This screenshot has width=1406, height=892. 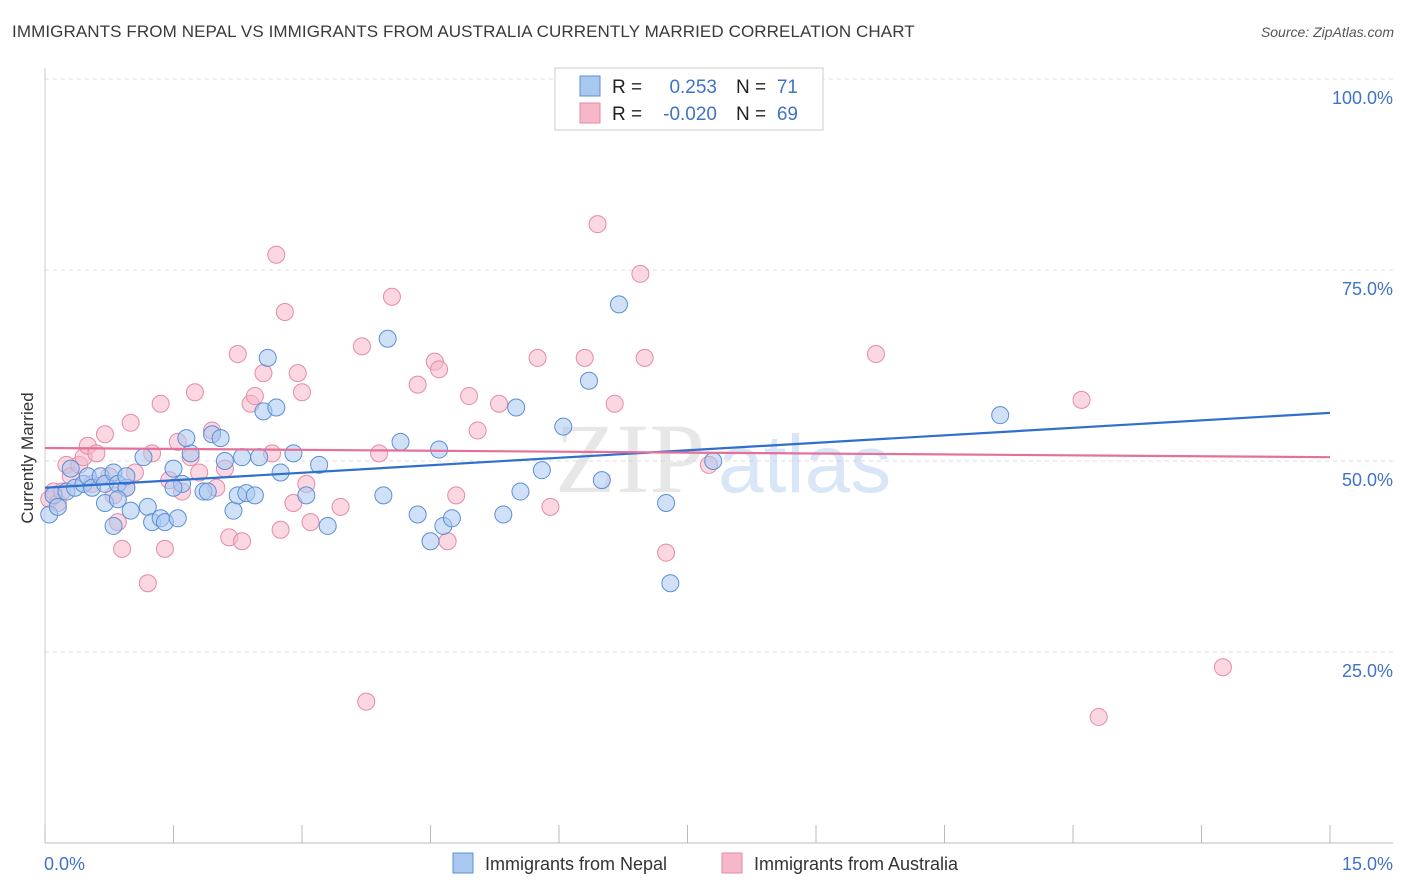 What do you see at coordinates (1367, 864) in the screenshot?
I see `x-tick-label-max: 15.0%` at bounding box center [1367, 864].